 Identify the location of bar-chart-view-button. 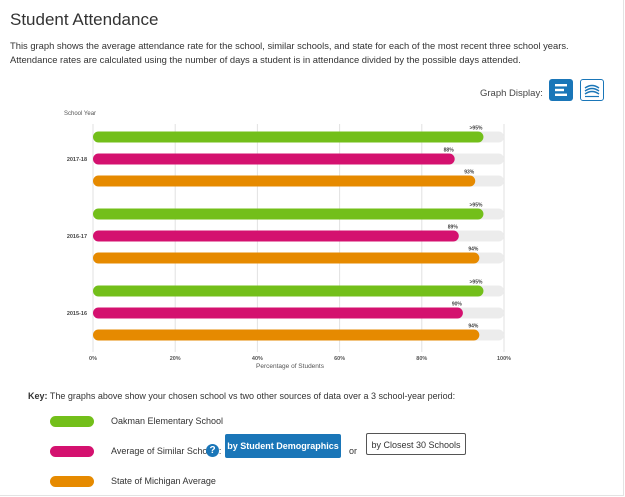
(561, 90).